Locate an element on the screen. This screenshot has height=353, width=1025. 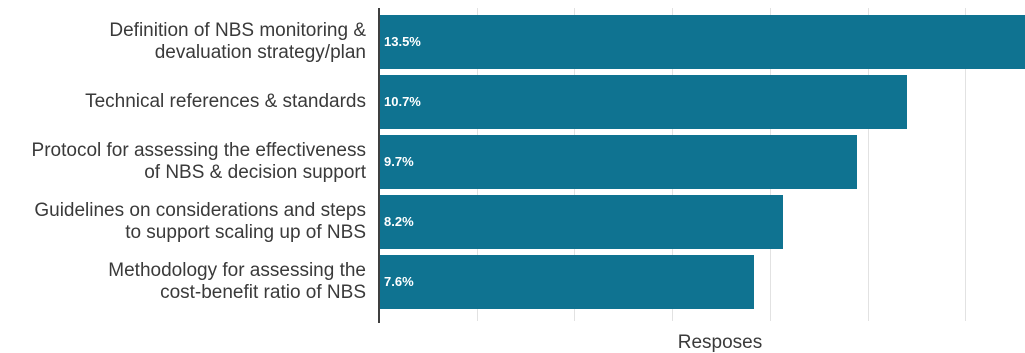
category-label-line: Methodology for assessing the is located at coordinates (237, 270).